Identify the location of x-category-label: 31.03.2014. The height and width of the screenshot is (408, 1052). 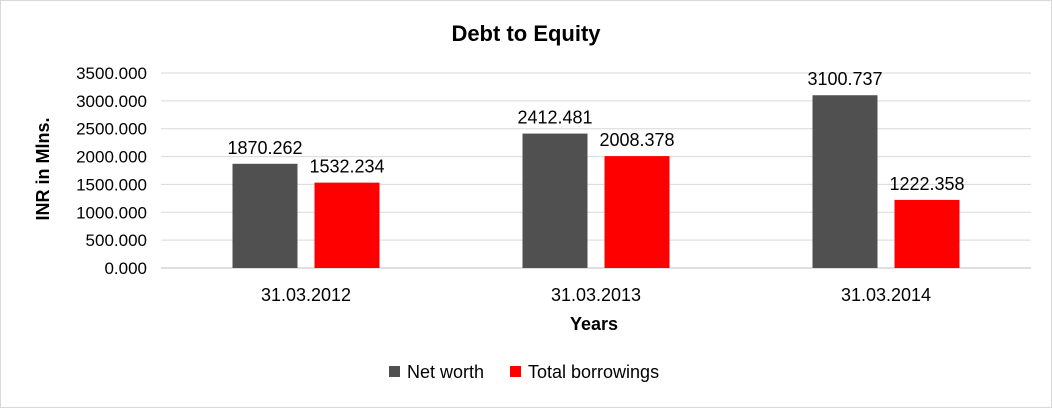
(886, 295).